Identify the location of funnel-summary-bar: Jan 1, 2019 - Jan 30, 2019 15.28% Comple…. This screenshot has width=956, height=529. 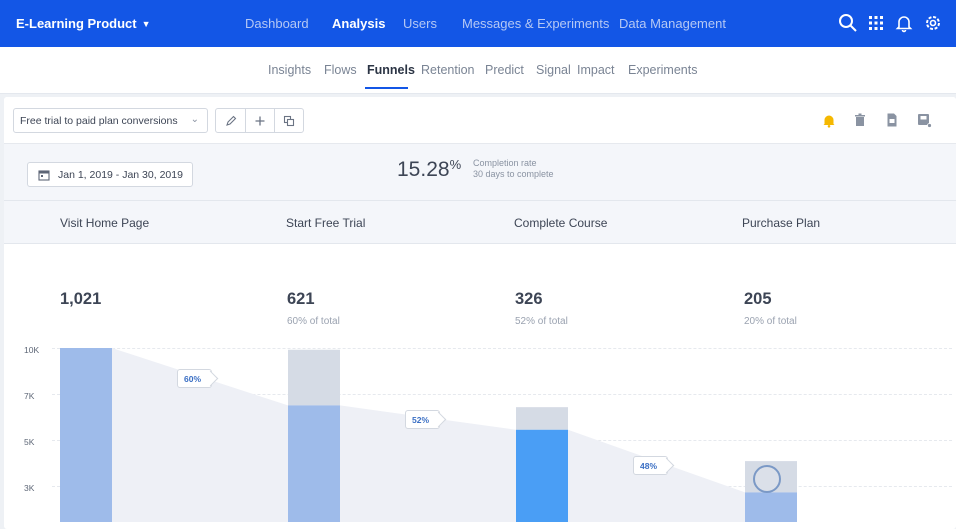
(480, 172).